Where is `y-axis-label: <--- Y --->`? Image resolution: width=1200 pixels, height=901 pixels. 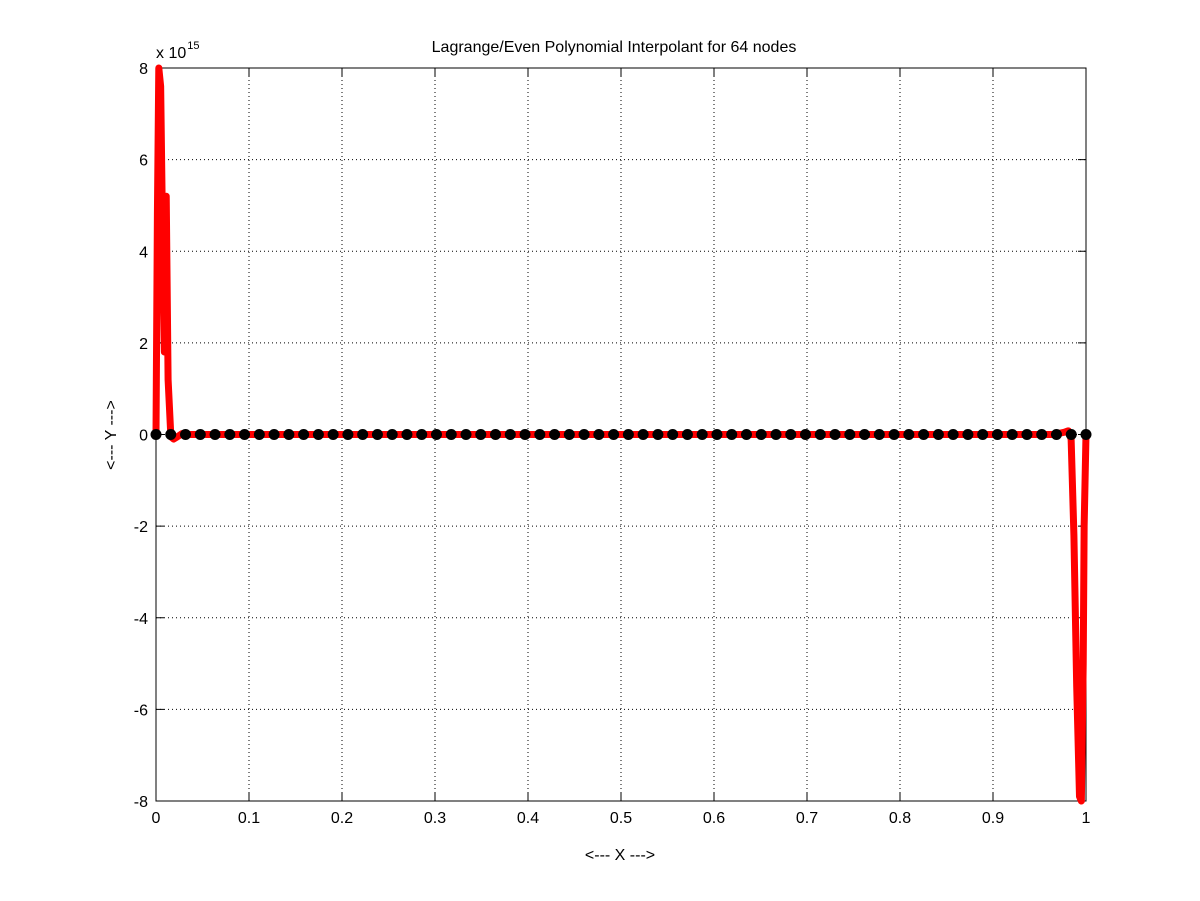
y-axis-label: <--- Y ---> is located at coordinates (111, 435).